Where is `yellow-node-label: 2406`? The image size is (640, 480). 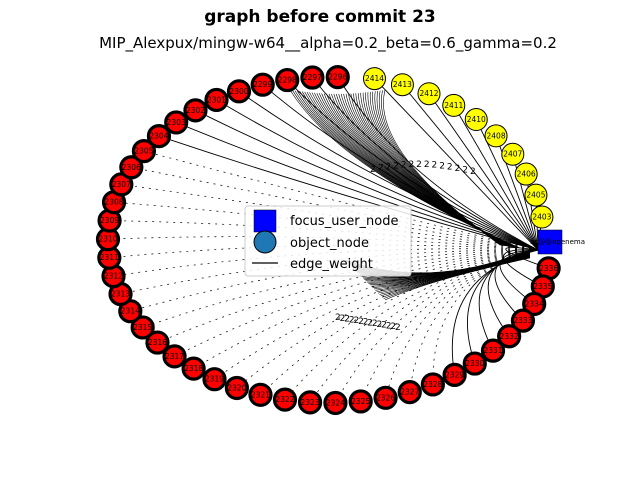 yellow-node-label: 2406 is located at coordinates (526, 174).